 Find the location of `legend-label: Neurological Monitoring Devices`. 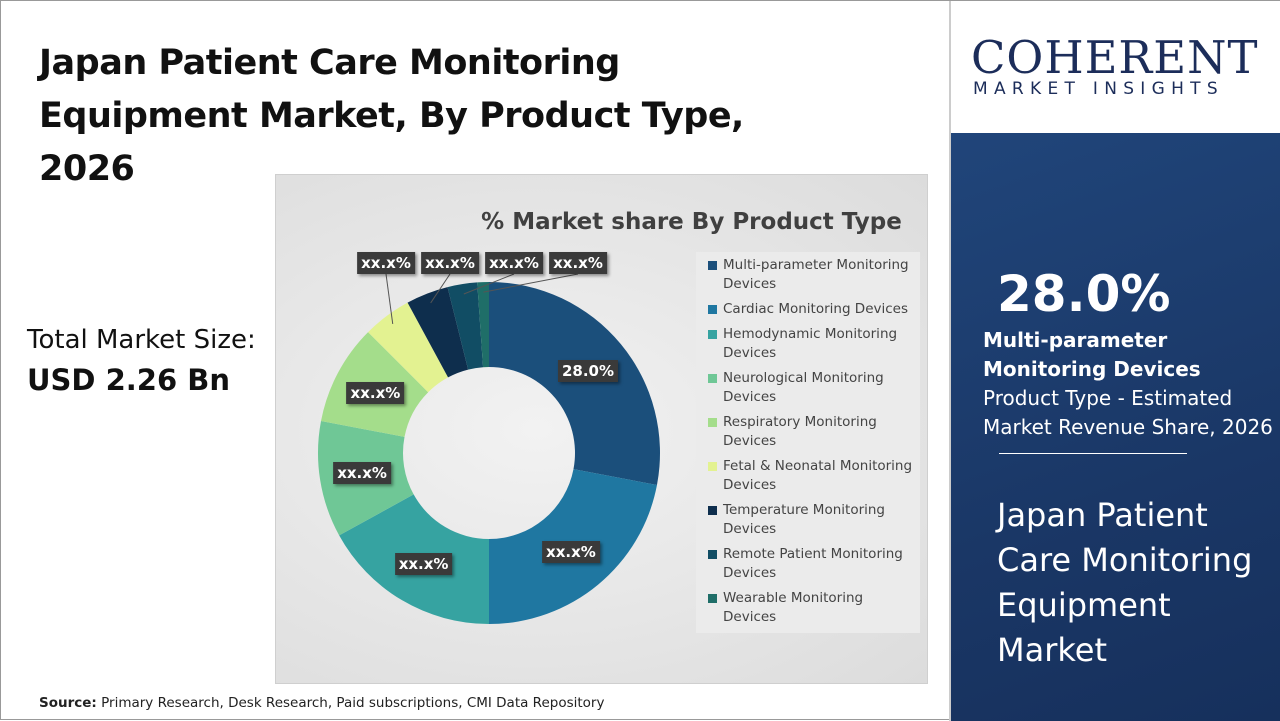

legend-label: Neurological Monitoring Devices is located at coordinates (803, 387).